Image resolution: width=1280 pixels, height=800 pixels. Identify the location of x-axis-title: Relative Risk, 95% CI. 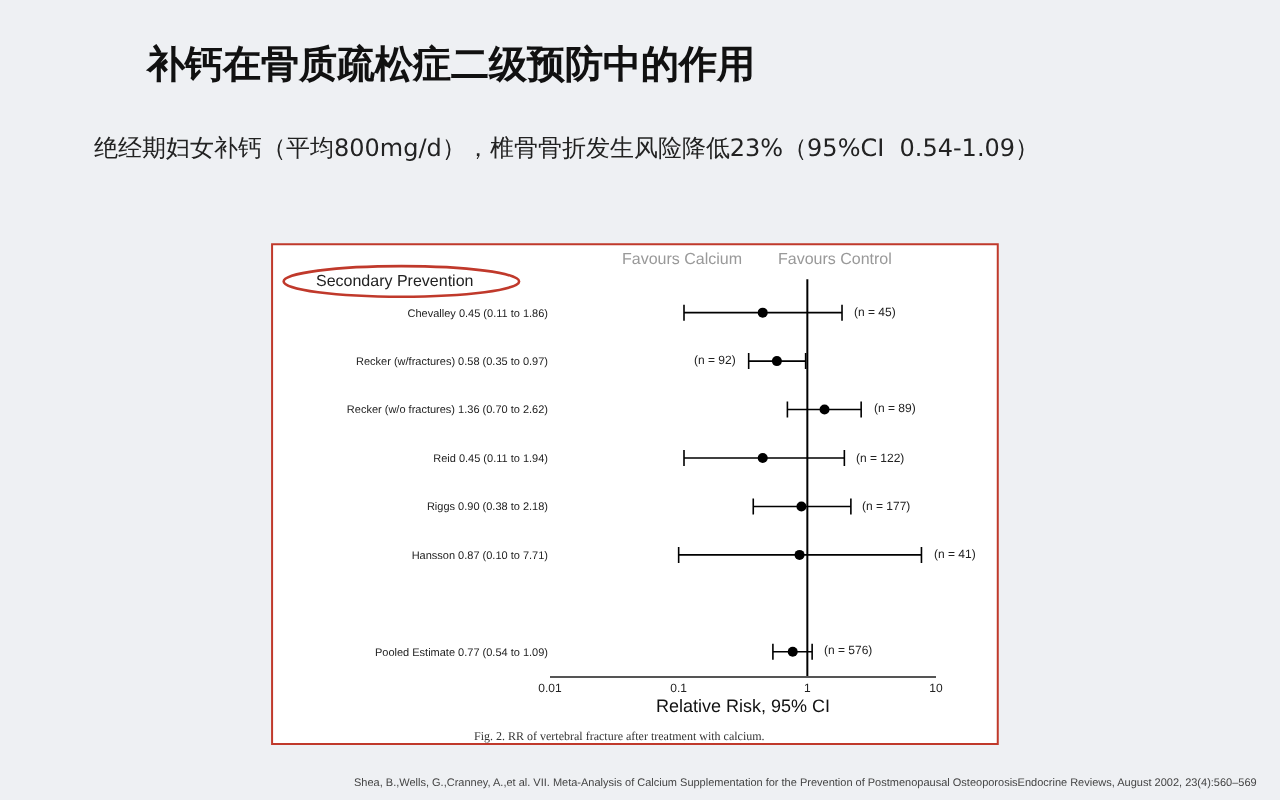
(743, 706).